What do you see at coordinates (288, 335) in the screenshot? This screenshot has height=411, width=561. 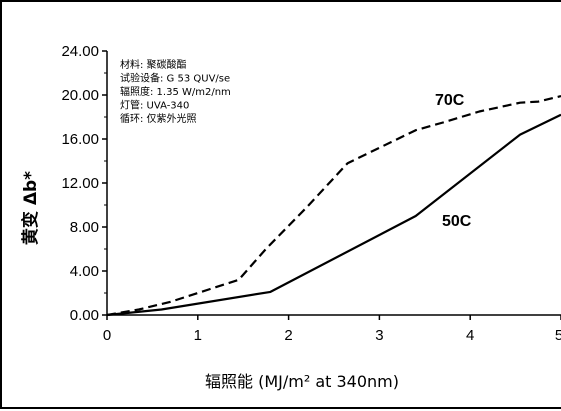 I see `x-tick-label: 2` at bounding box center [288, 335].